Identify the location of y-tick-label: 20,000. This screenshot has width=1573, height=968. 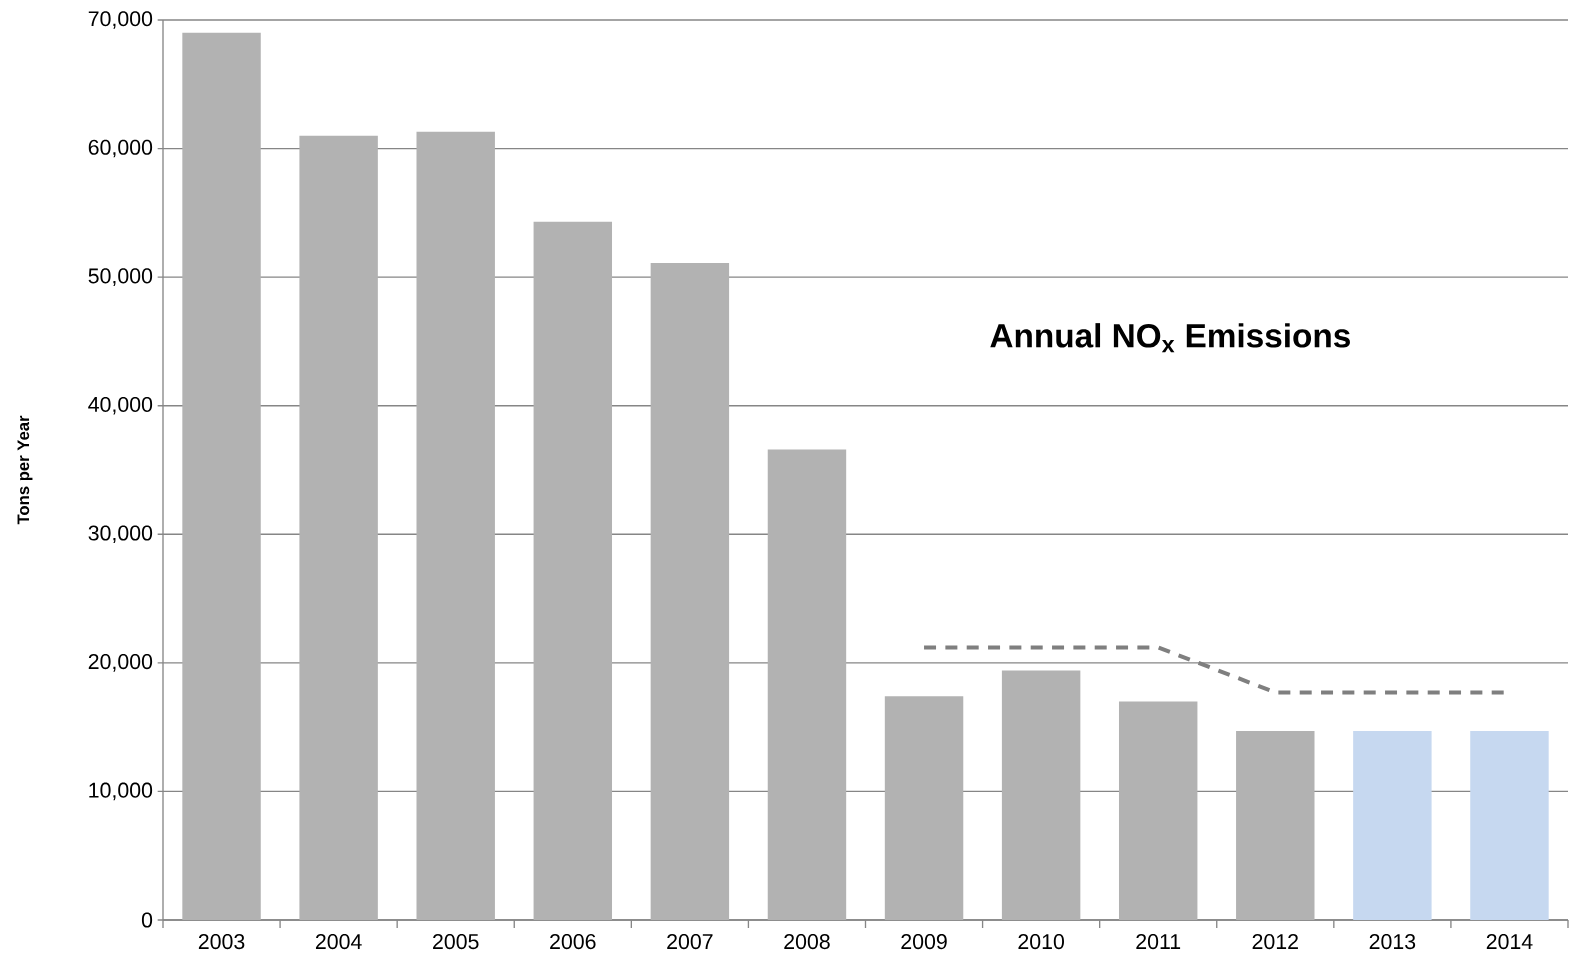
(120, 663).